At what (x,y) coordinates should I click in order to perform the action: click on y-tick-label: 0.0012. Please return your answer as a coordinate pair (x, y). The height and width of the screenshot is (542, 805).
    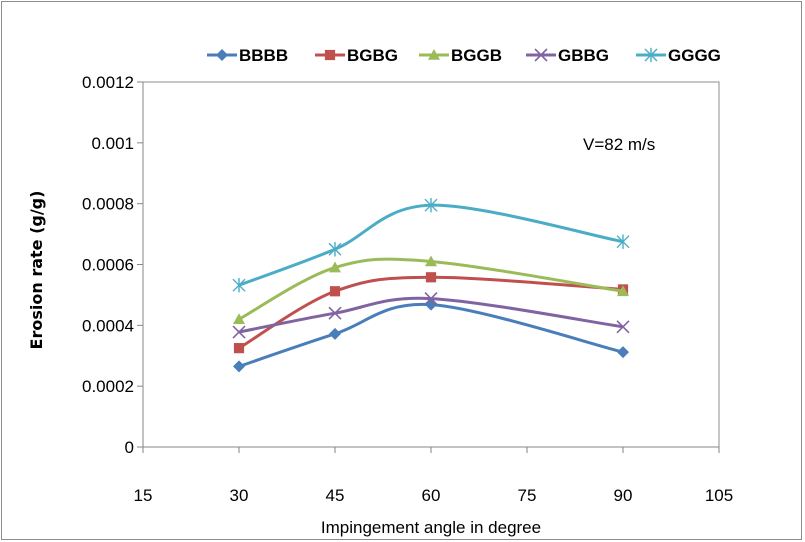
    Looking at the image, I should click on (108, 82).